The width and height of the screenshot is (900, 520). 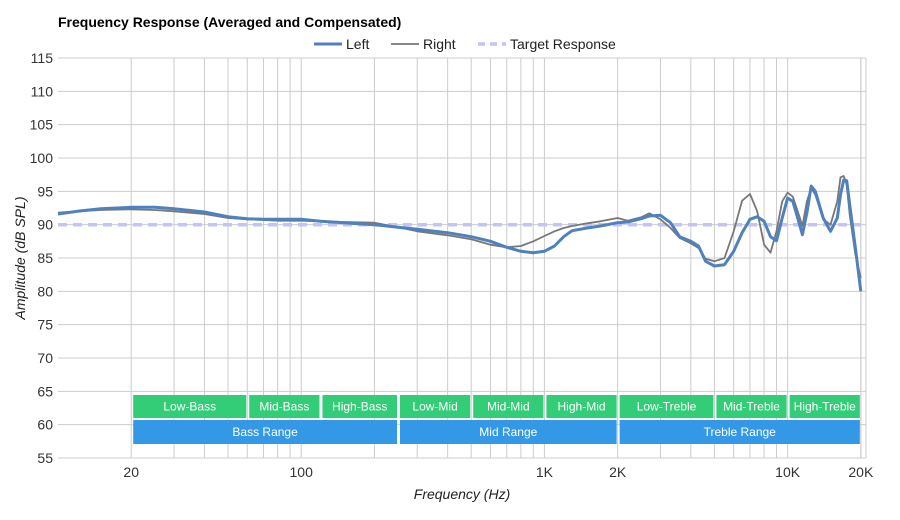 I want to click on y-tick-label: 90, so click(x=45, y=225).